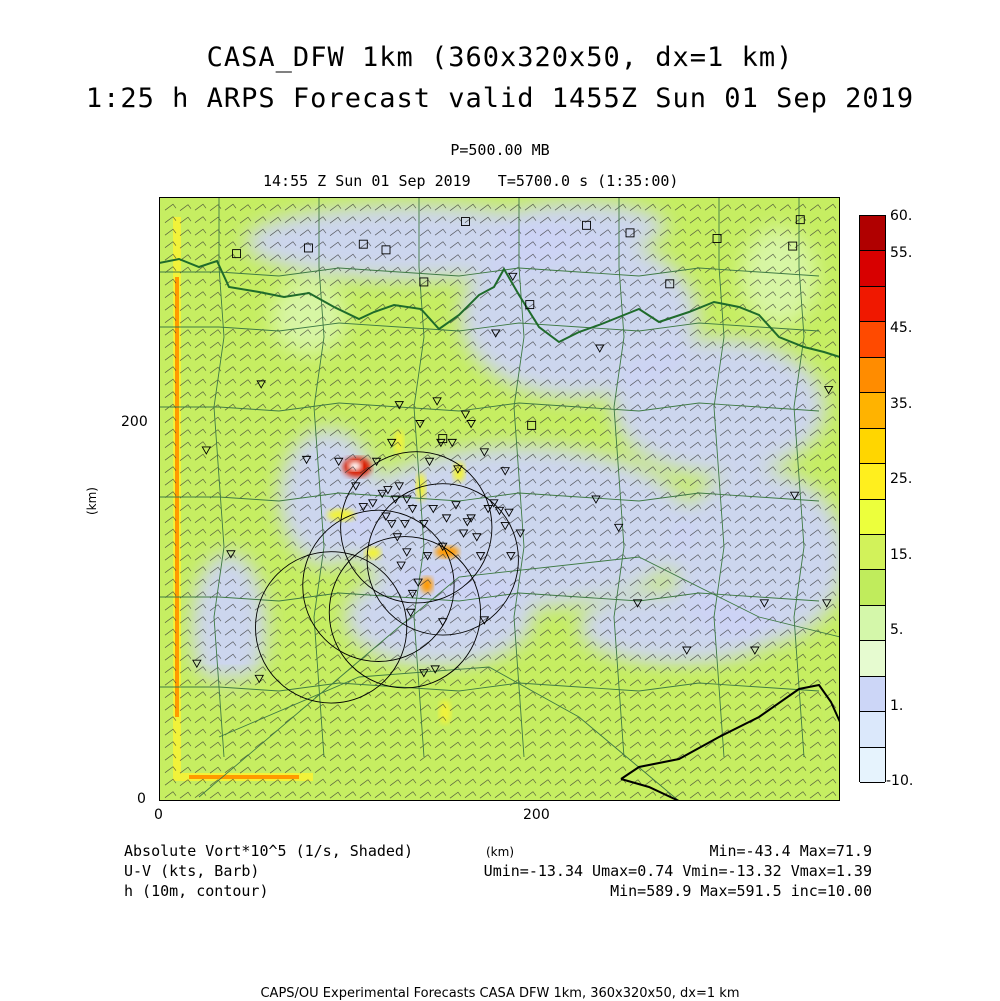 Image resolution: width=1000 pixels, height=1001 pixels. What do you see at coordinates (790, 851) in the screenshot?
I see `footer-vorticity-range: Min=-43.4 Max=71.9` at bounding box center [790, 851].